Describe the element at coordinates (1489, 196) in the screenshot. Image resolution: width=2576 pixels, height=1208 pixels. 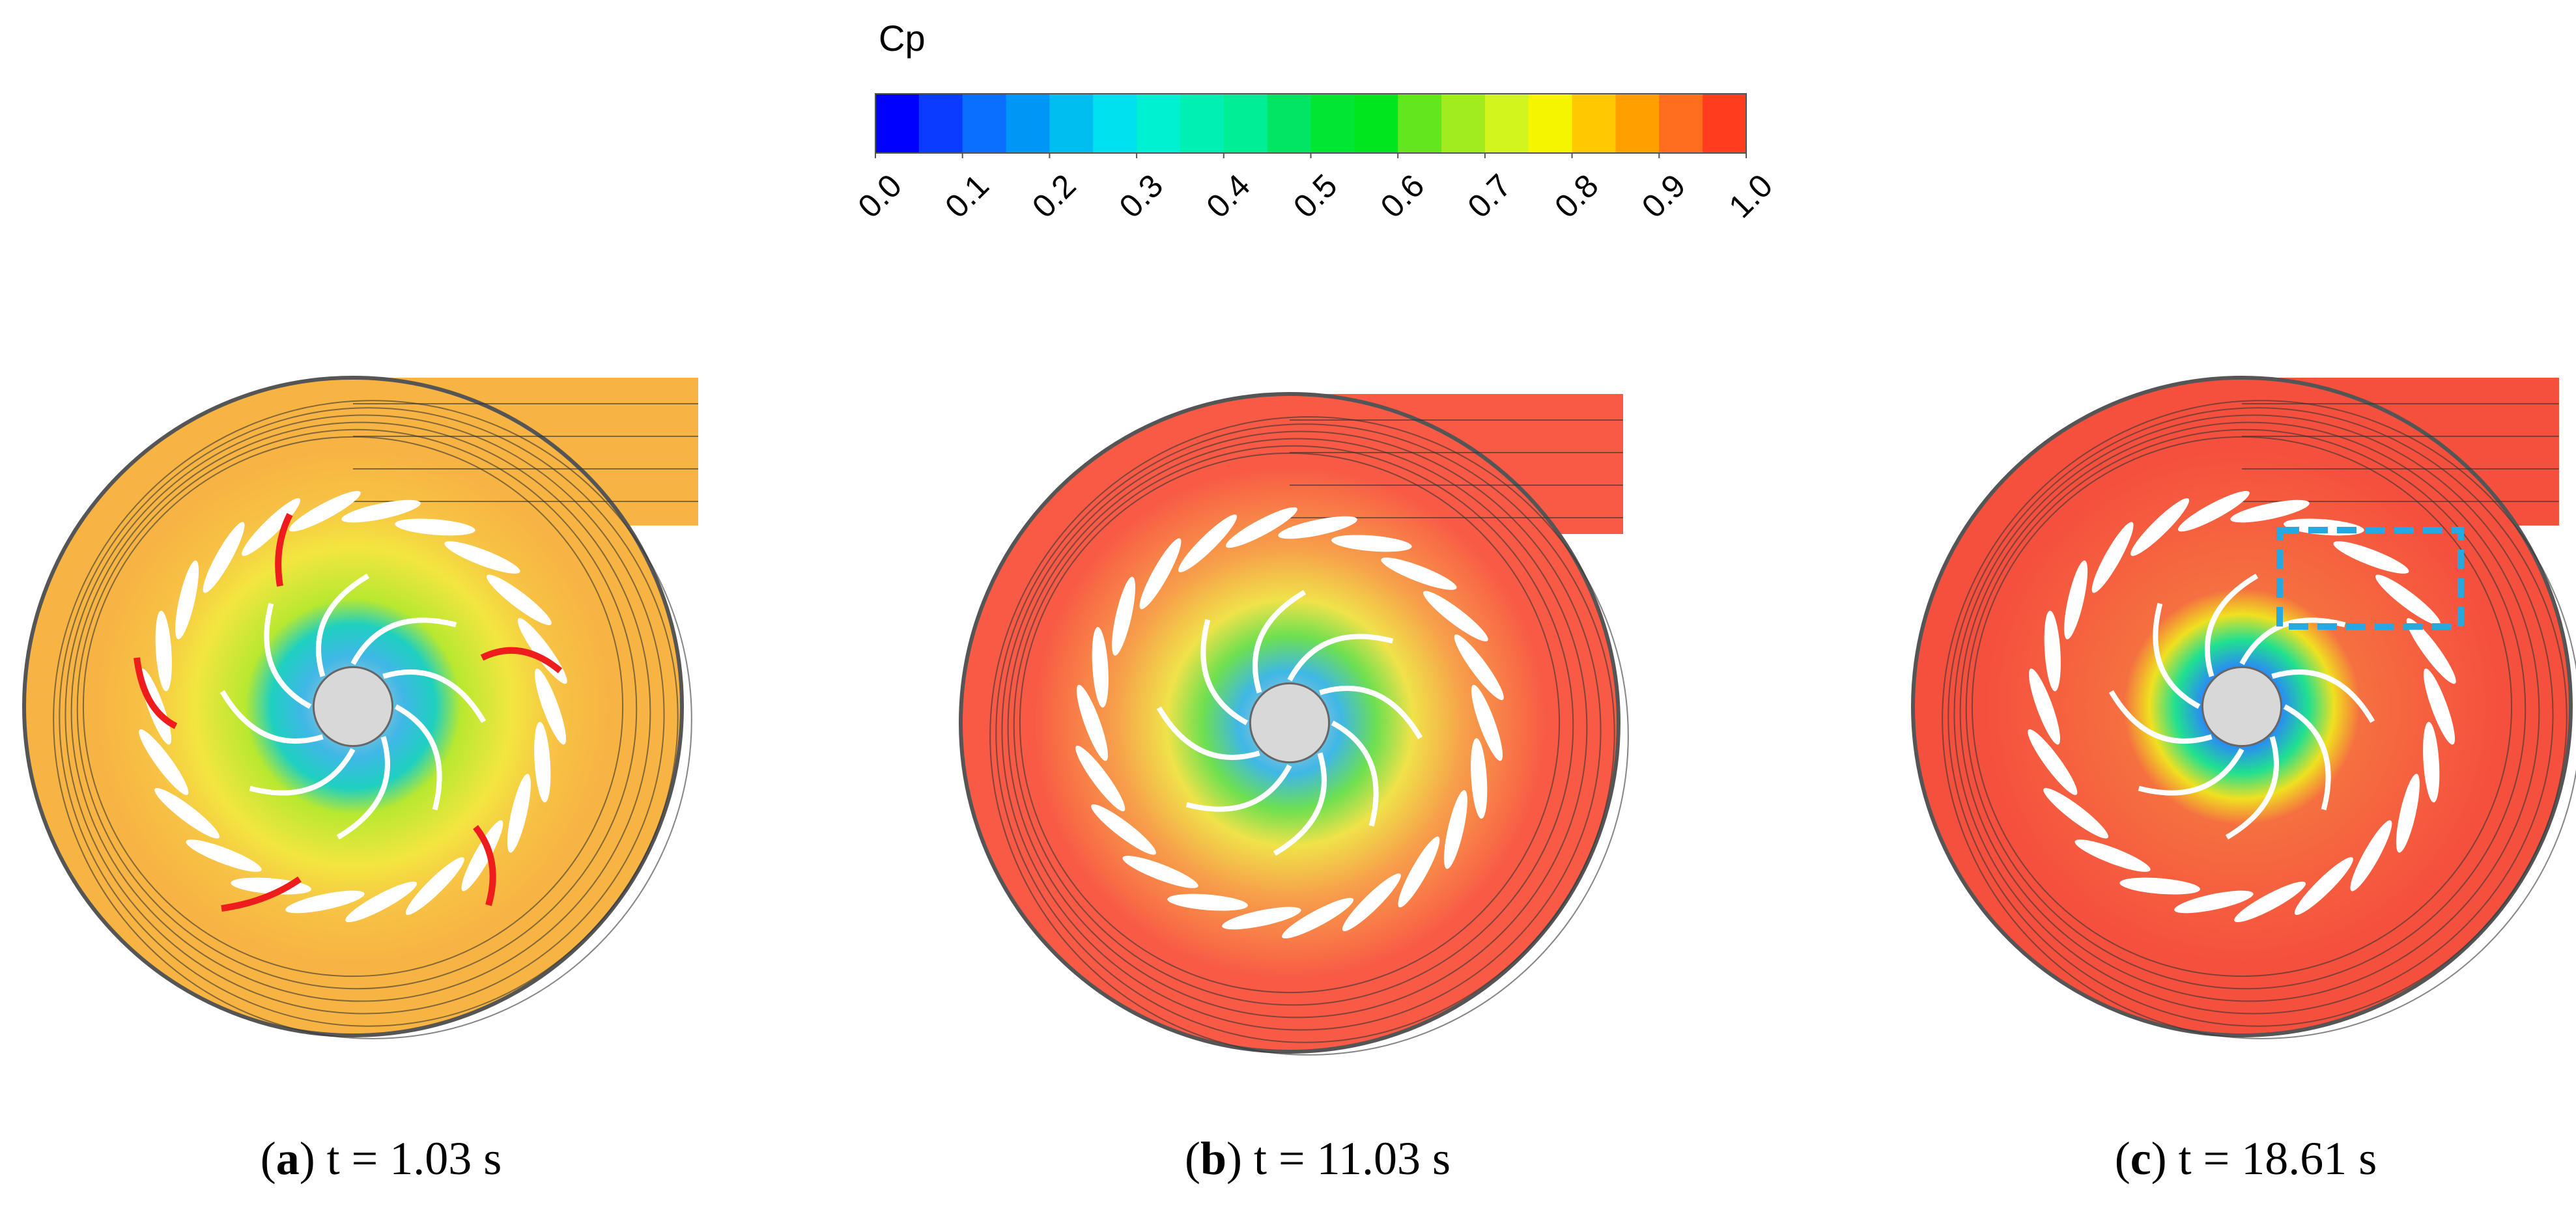
I see `colorbar-tick-label: 0.7` at that location.